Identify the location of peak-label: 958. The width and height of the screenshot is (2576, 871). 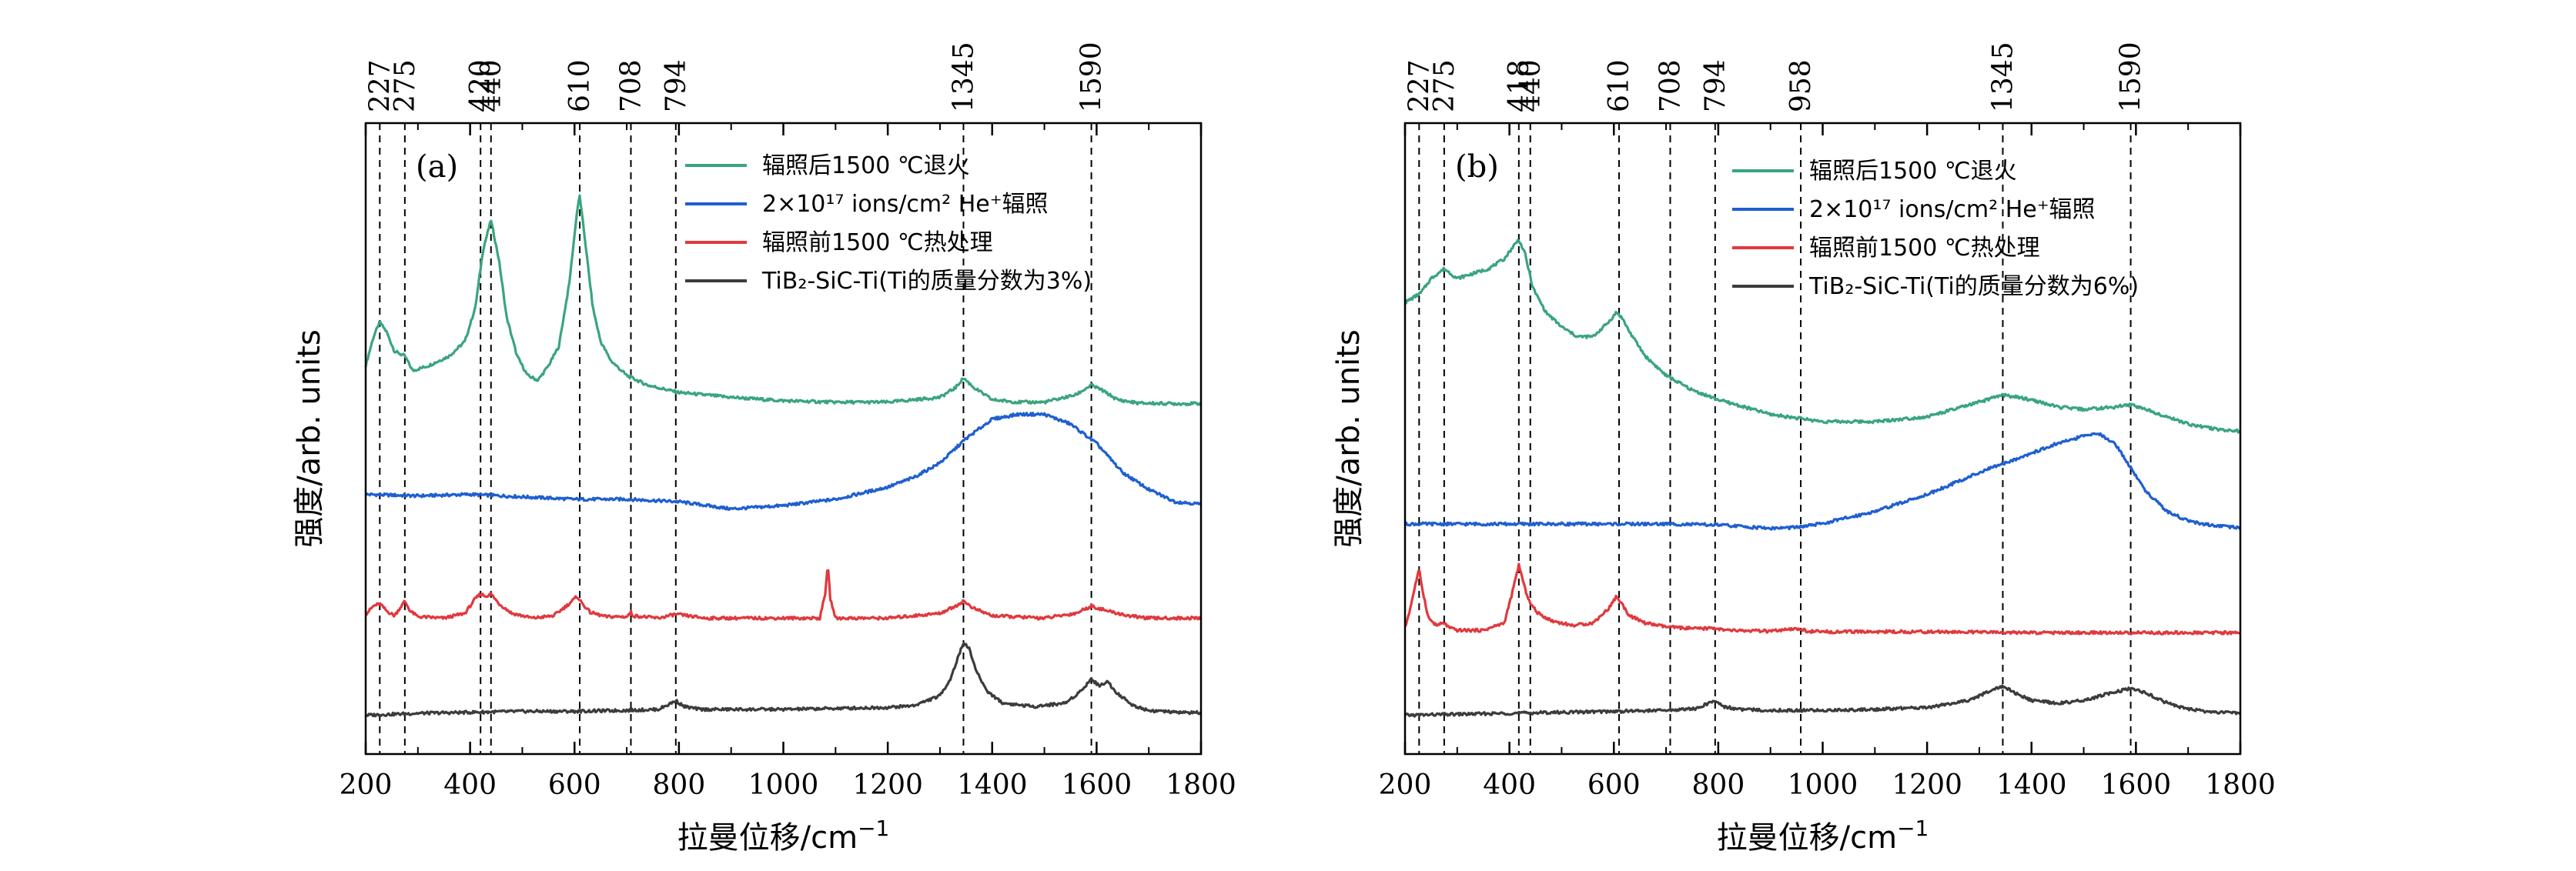
(1801, 85).